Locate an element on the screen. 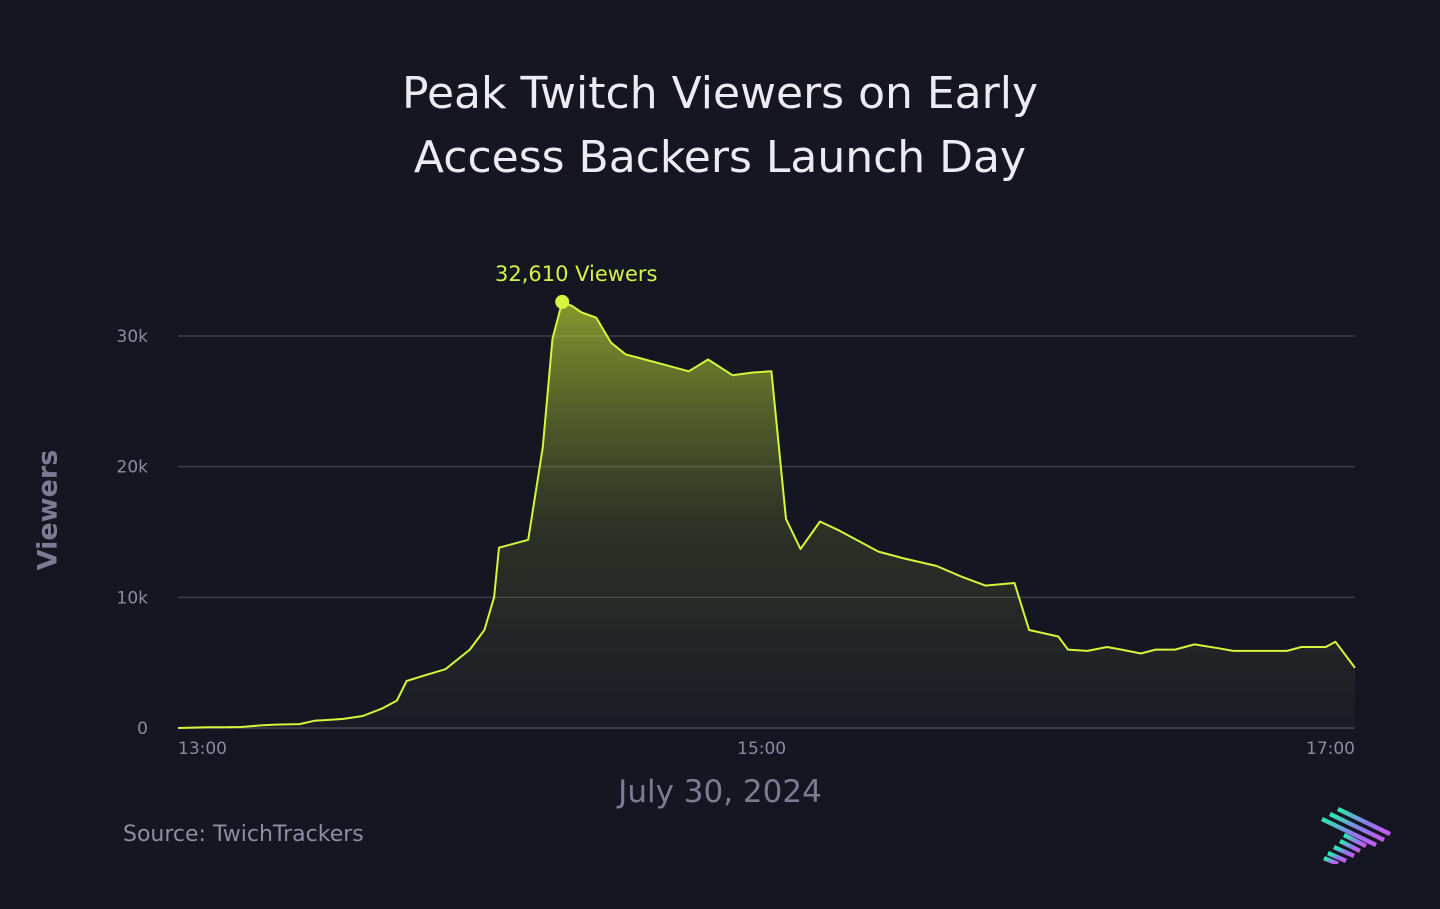 This screenshot has width=1440, height=909. x-tick-label: 17:00 is located at coordinates (1330, 749).